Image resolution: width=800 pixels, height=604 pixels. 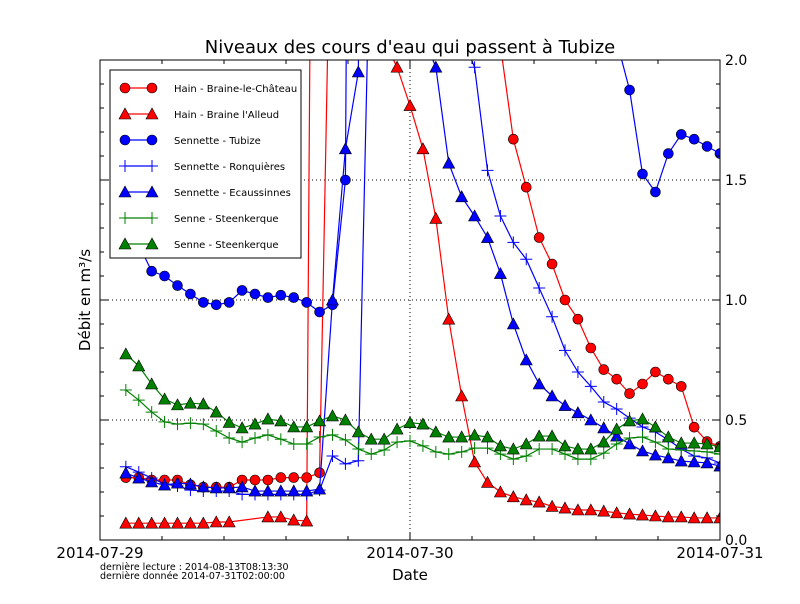 I want to click on legend-label: Hain - Braine l'Alleud, so click(x=226, y=115).